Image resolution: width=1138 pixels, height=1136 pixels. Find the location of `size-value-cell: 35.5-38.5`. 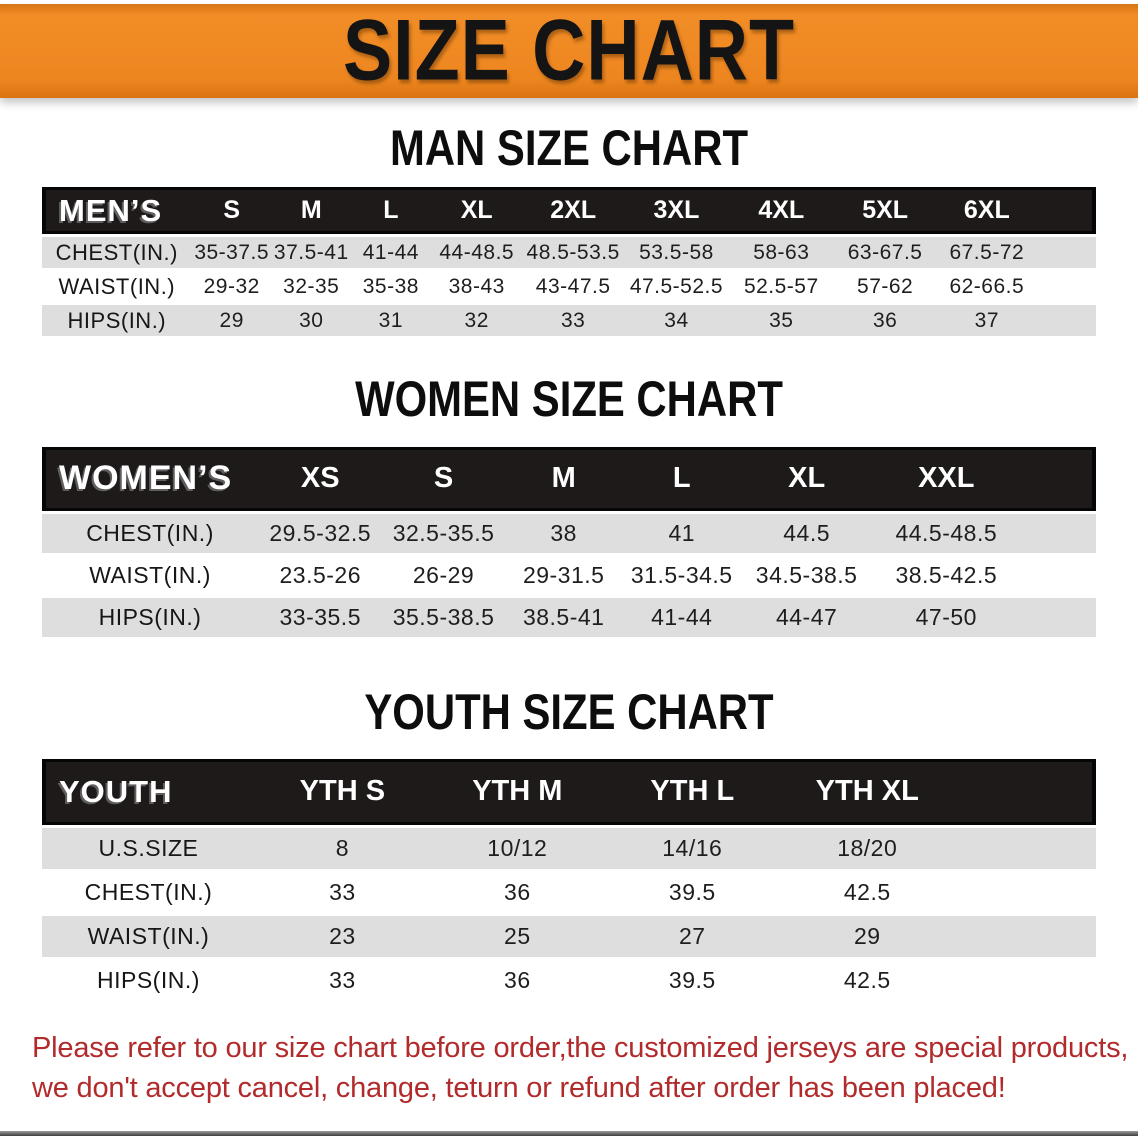

size-value-cell: 35.5-38.5 is located at coordinates (443, 616).